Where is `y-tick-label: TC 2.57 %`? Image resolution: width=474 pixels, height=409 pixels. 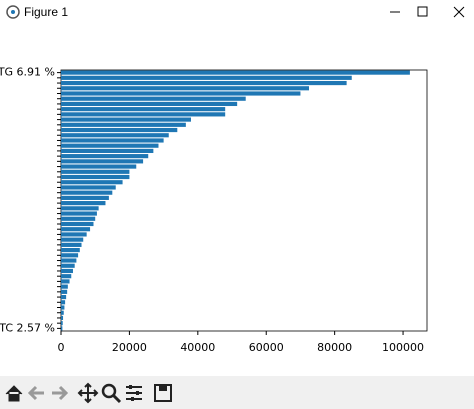
y-tick-label: TC 2.57 % is located at coordinates (27, 327).